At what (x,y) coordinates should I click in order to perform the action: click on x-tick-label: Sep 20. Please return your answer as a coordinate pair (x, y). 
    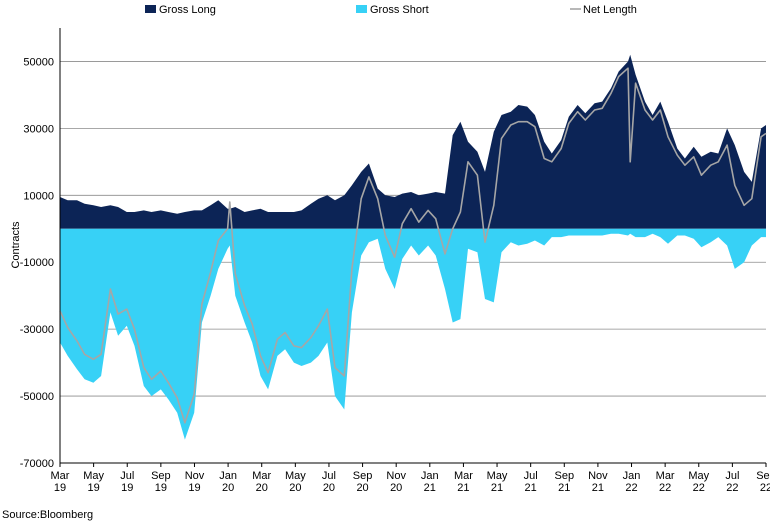
    Looking at the image, I should click on (363, 482).